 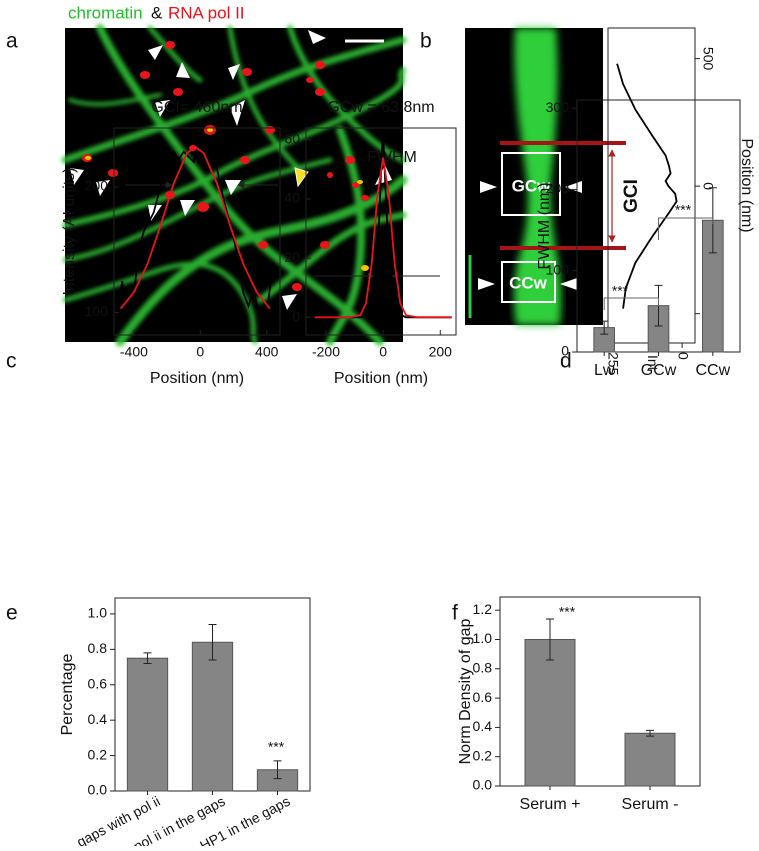 I want to click on box-label: CCw, so click(x=528, y=282).